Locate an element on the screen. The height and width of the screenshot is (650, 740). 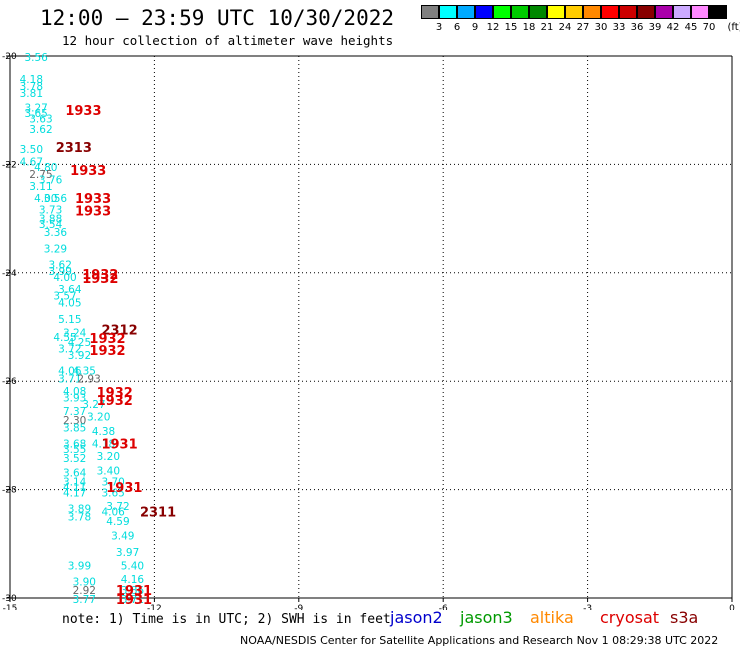
wave-height-value: 3.86 is located at coordinates (133, 591).